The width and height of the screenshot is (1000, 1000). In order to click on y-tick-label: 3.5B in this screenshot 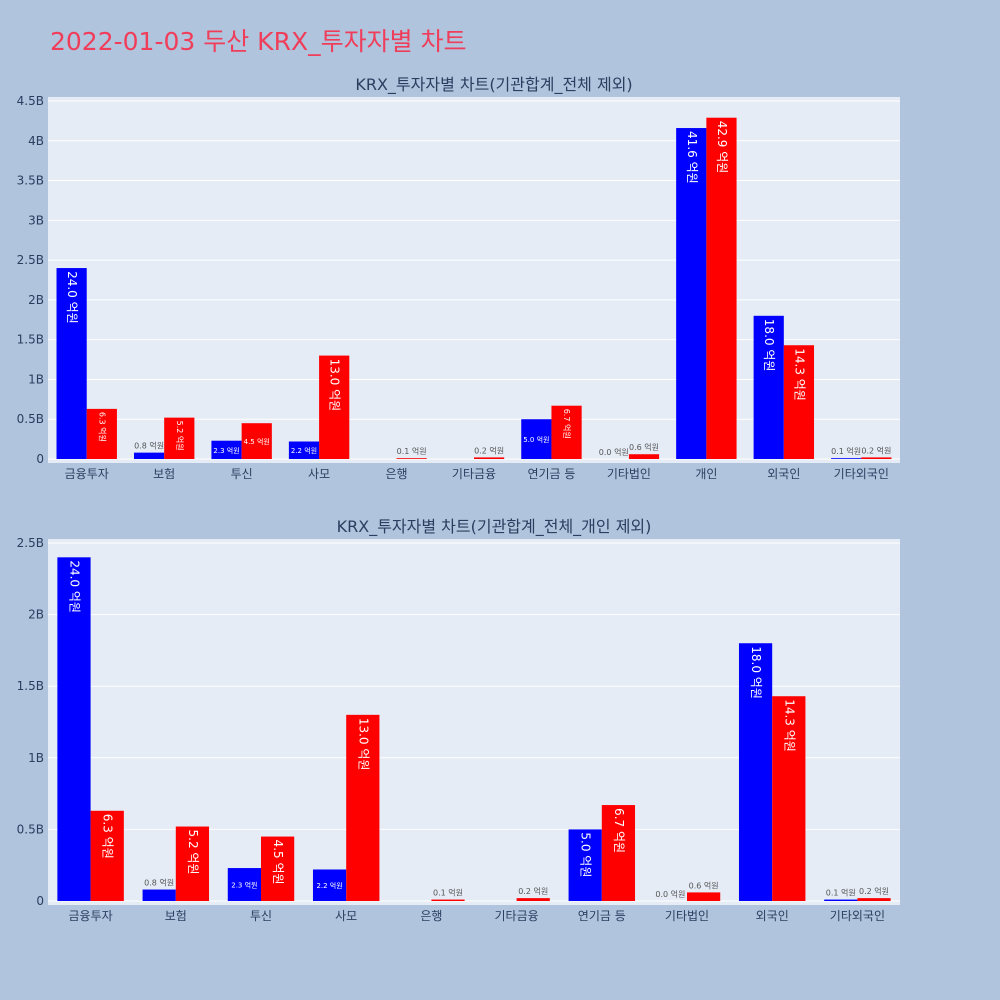, I will do `click(30, 181)`.